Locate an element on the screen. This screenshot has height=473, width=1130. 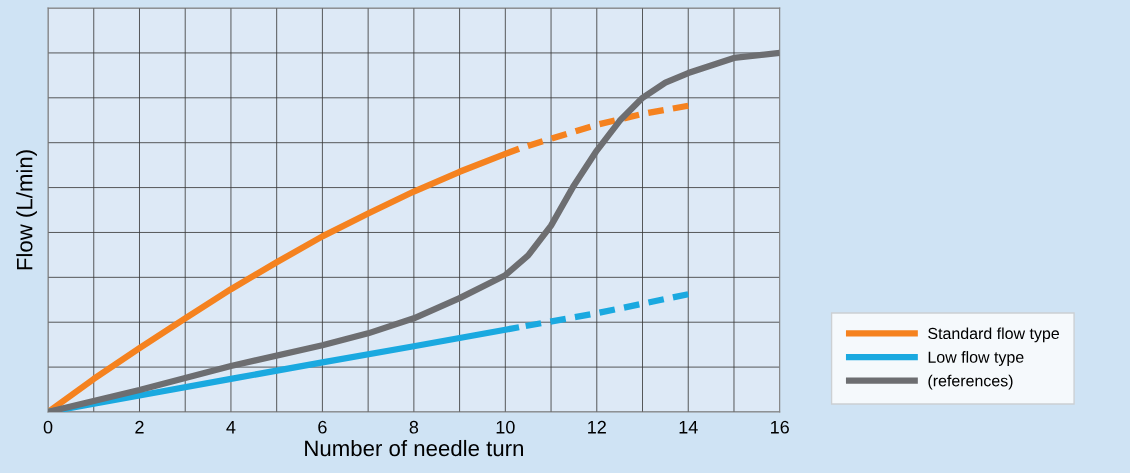
x-tick-label: 0 is located at coordinates (48, 427).